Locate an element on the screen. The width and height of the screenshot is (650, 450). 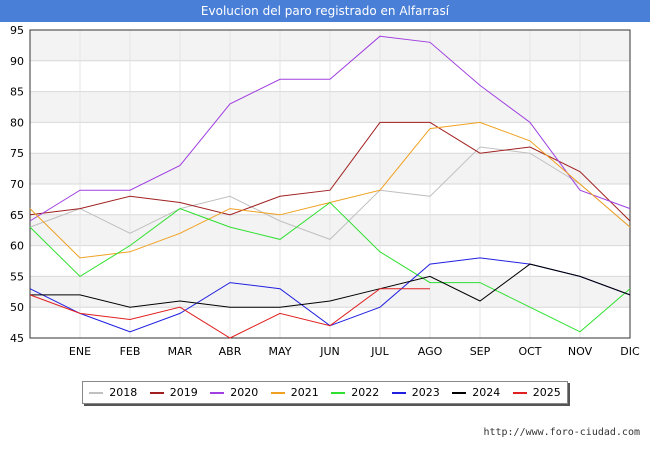
legend-item-2025: 2025 is located at coordinates (536, 392).